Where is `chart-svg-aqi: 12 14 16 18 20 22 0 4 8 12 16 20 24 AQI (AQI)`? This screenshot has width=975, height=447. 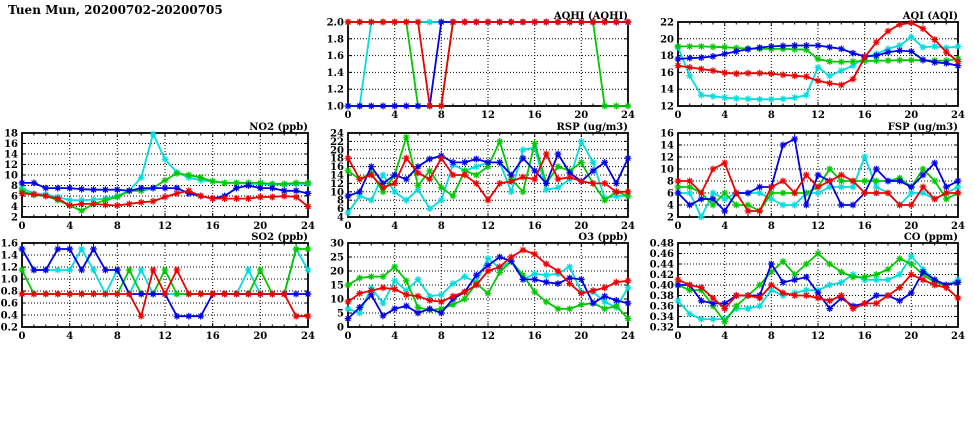 chart-svg-aqi: 12 14 16 18 20 22 0 4 8 12 16 20 24 AQI (AQI) is located at coordinates (812, 66).